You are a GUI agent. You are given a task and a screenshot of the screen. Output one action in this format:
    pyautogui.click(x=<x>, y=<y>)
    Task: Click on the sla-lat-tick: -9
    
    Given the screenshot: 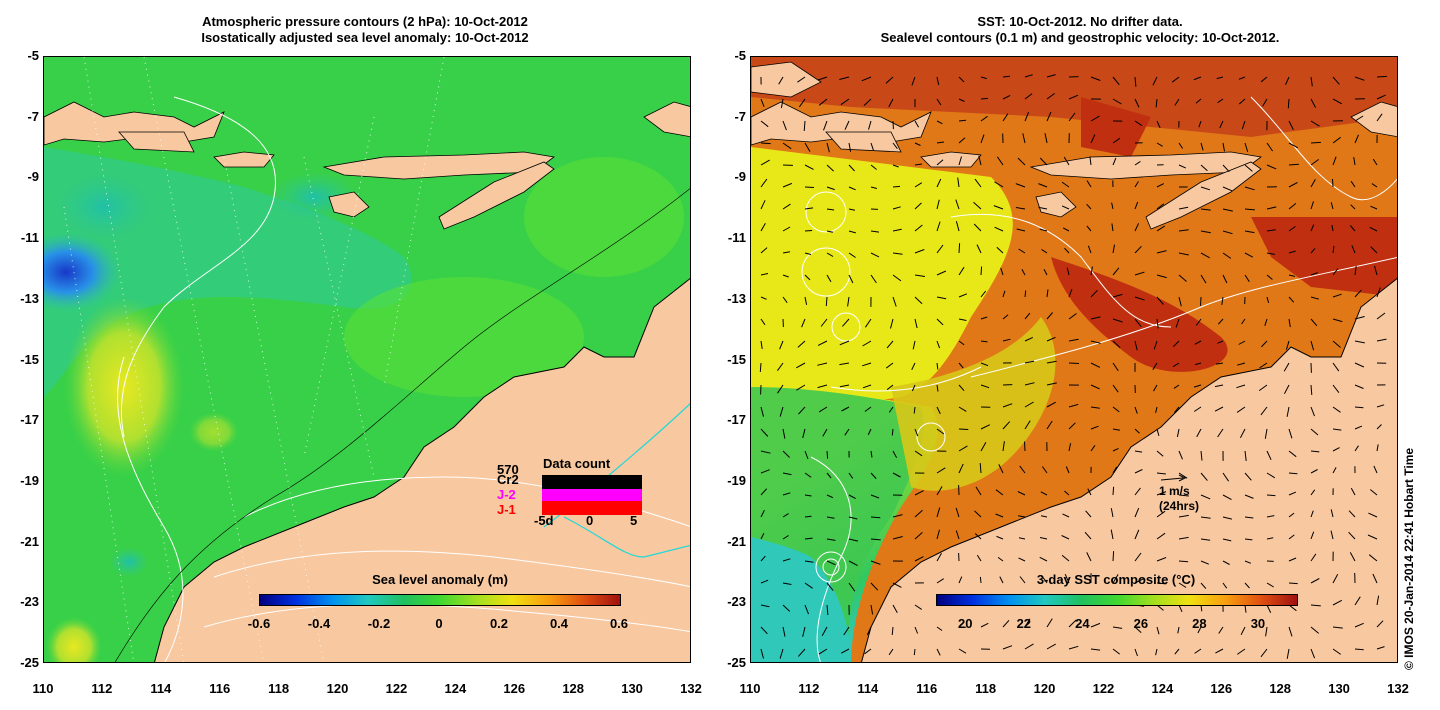 What is the action you would take?
    pyautogui.click(x=33, y=177)
    